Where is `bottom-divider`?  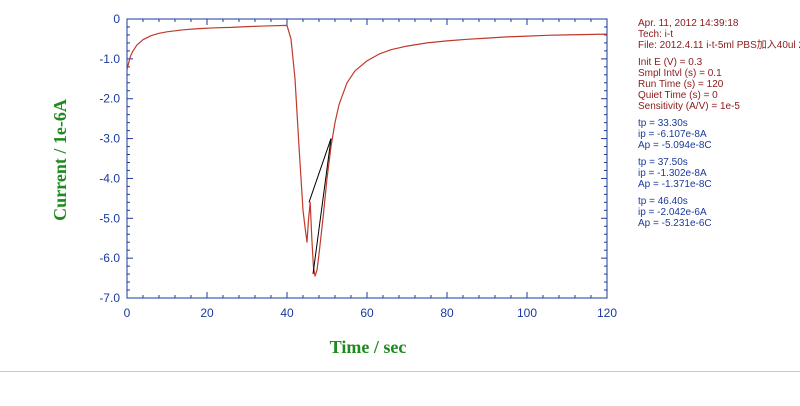
bottom-divider is located at coordinates (400, 371).